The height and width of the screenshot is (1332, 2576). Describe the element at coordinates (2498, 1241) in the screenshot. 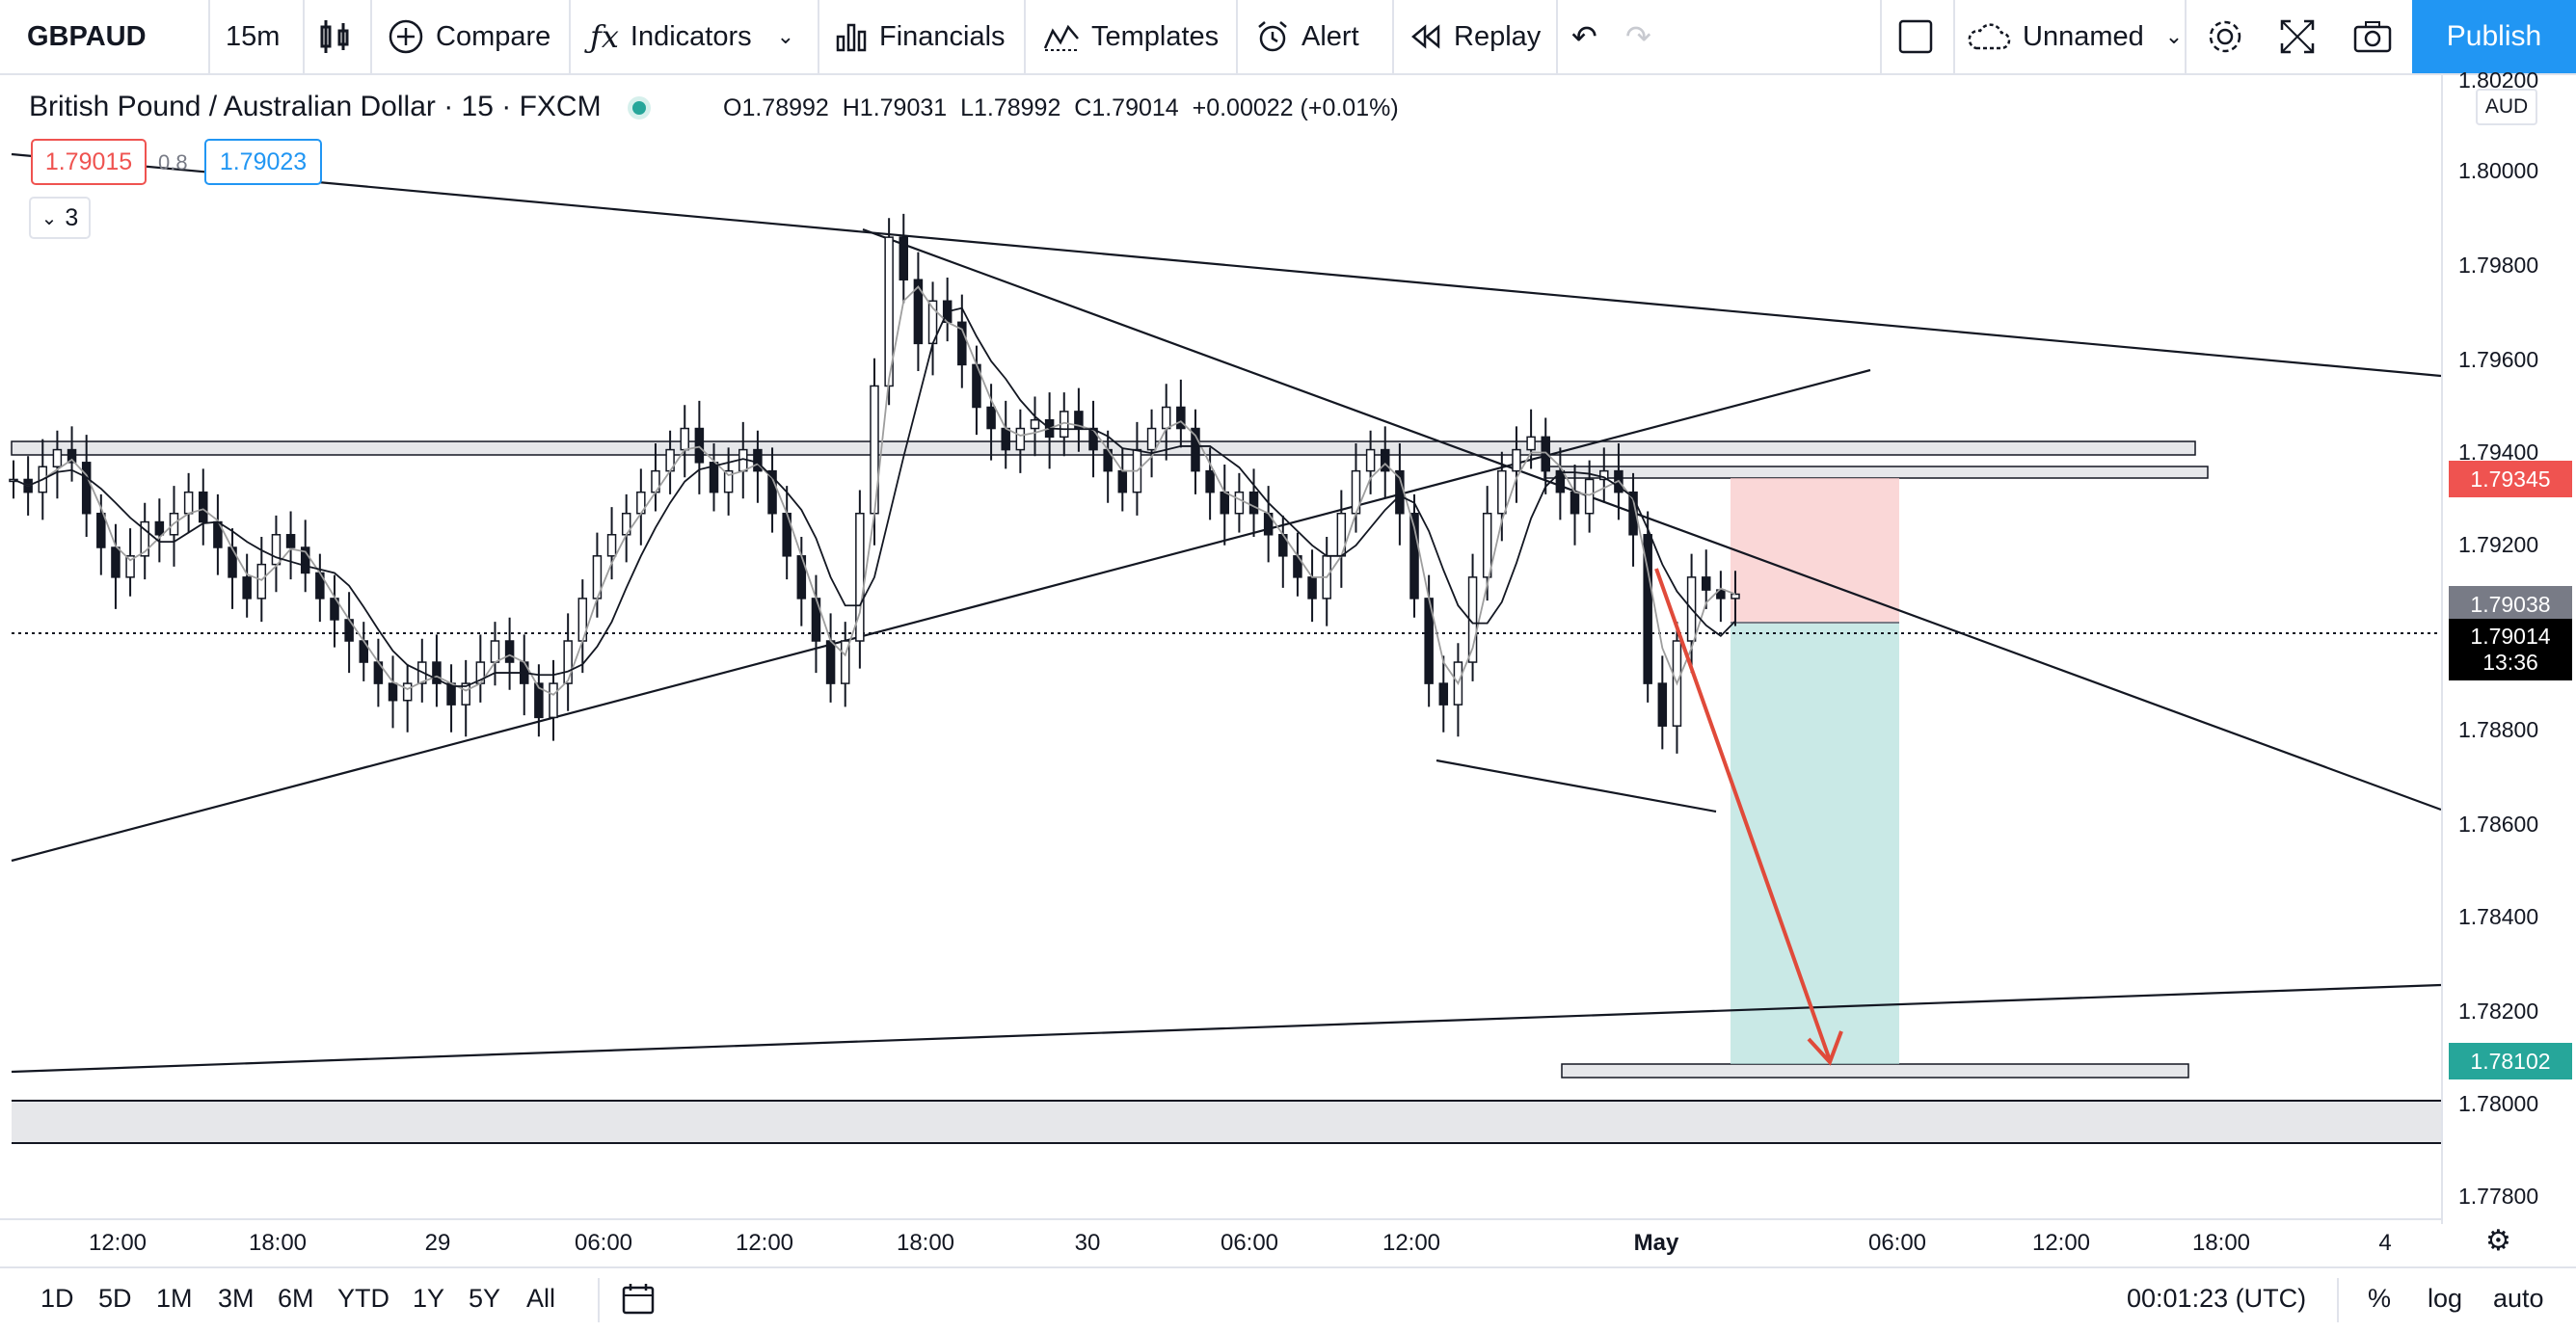

I see `axis-settings-icon: ⚙` at that location.